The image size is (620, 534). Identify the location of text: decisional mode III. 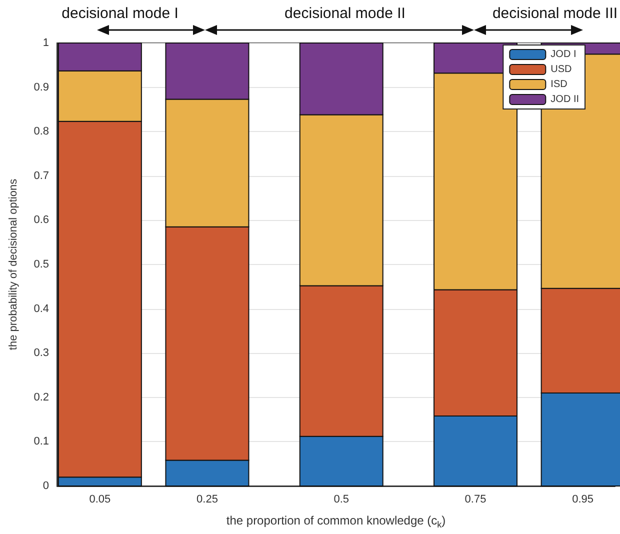
(555, 13).